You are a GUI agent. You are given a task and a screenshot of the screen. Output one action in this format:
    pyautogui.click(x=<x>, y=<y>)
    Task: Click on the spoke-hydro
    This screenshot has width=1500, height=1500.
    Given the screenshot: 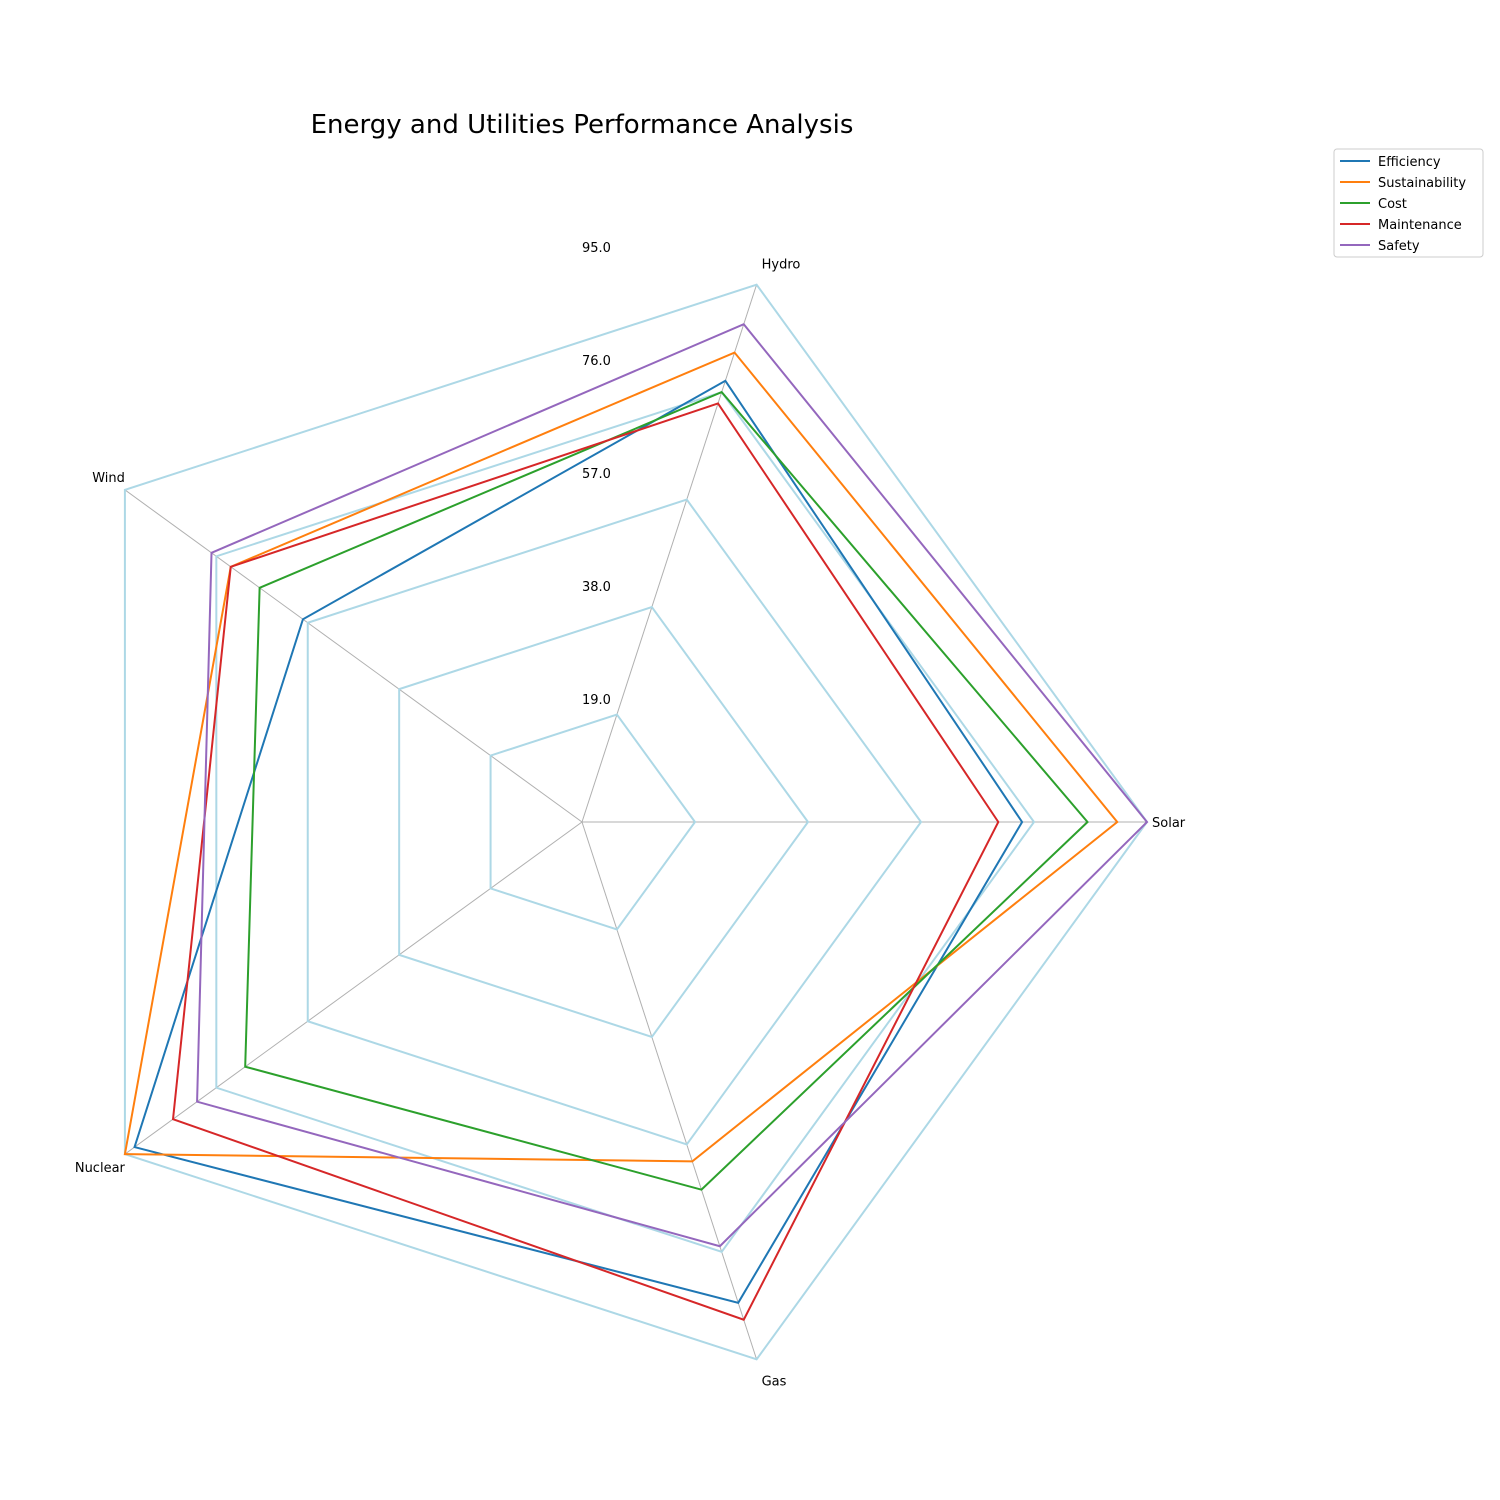 What is the action you would take?
    pyautogui.click(x=669, y=553)
    